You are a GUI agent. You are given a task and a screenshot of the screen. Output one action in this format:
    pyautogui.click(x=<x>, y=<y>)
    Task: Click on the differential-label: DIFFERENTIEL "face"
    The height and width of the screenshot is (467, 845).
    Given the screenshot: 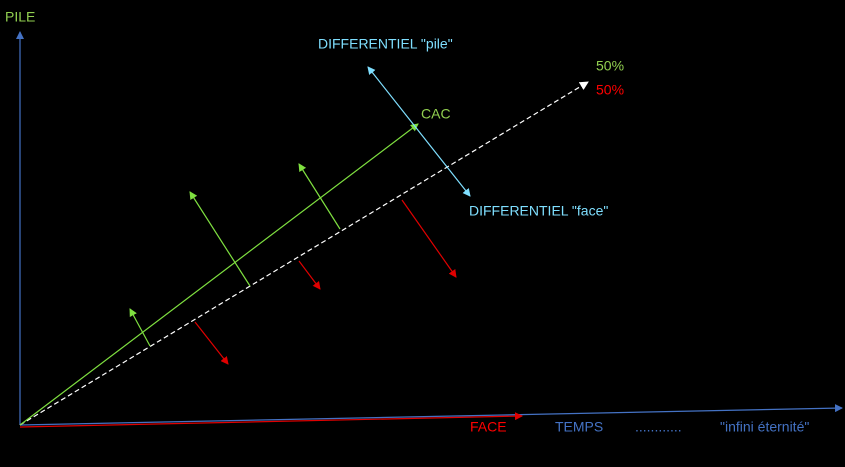 What is the action you would take?
    pyautogui.click(x=538, y=211)
    